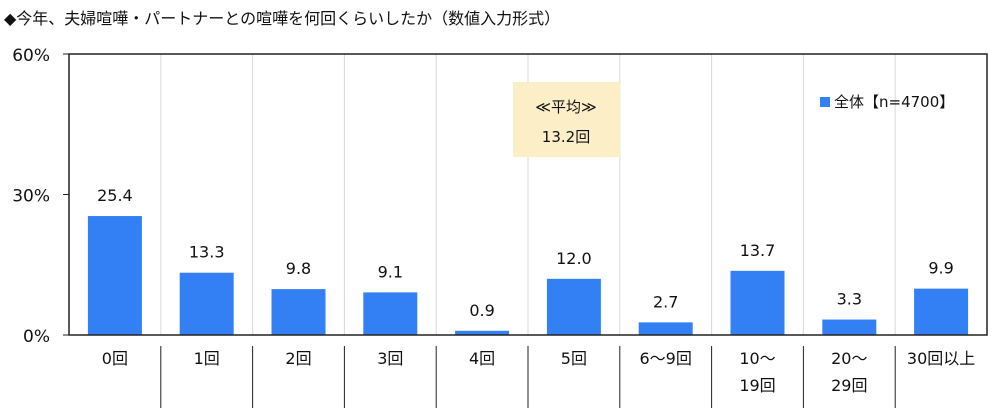 The width and height of the screenshot is (1000, 412). Describe the element at coordinates (36, 337) in the screenshot. I see `y-tick-label: 0%` at that location.